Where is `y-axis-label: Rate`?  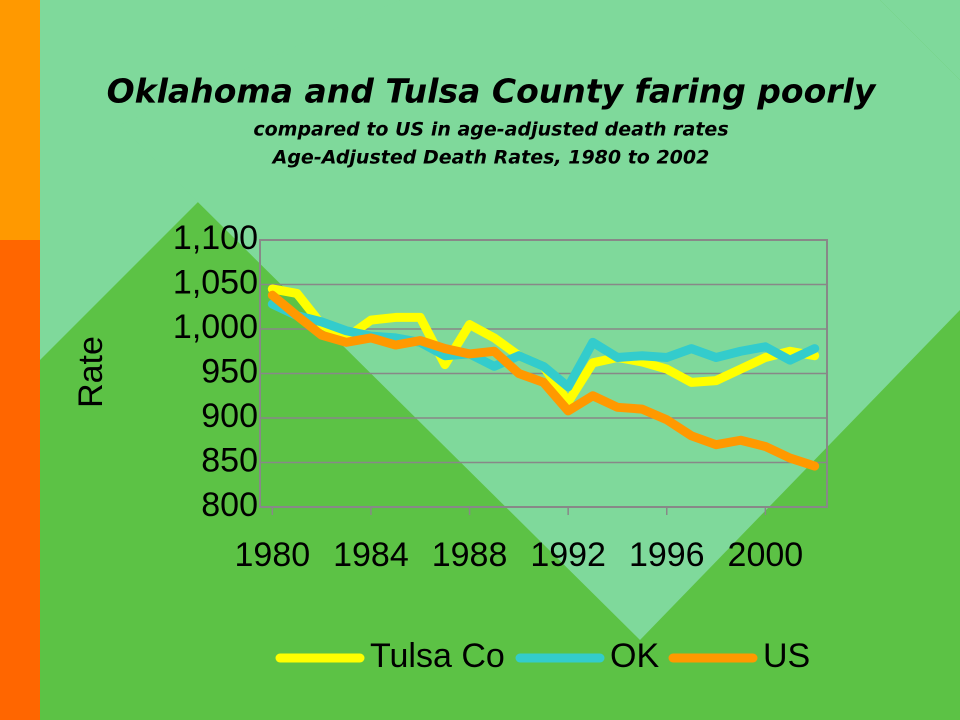 y-axis-label: Rate is located at coordinates (91, 372).